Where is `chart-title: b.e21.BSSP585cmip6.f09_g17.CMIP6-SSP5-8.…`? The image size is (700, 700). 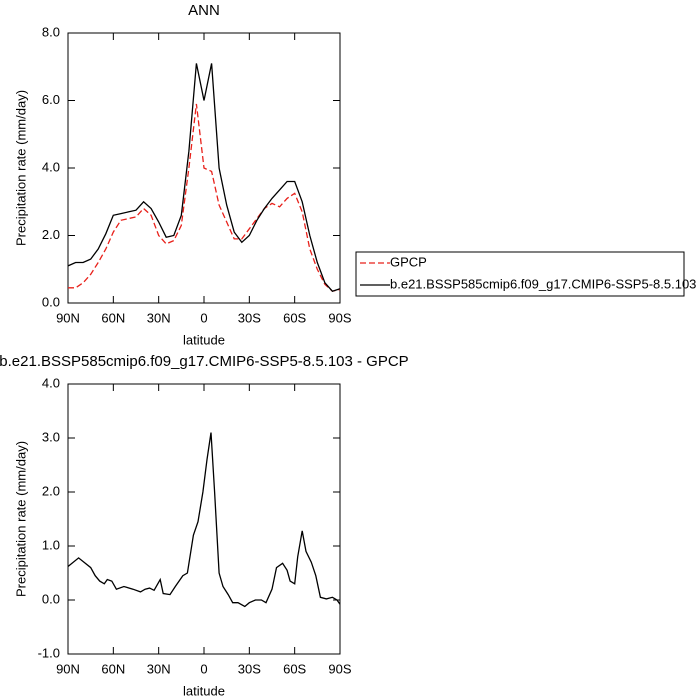 chart-title: b.e21.BSSP585cmip6.f09_g17.CMIP6-SSP5-8.… is located at coordinates (204, 361).